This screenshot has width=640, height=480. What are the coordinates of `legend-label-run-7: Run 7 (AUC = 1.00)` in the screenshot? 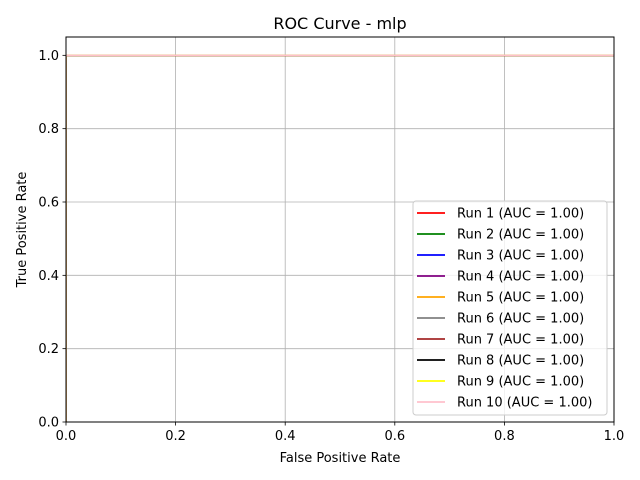 It's located at (520, 340).